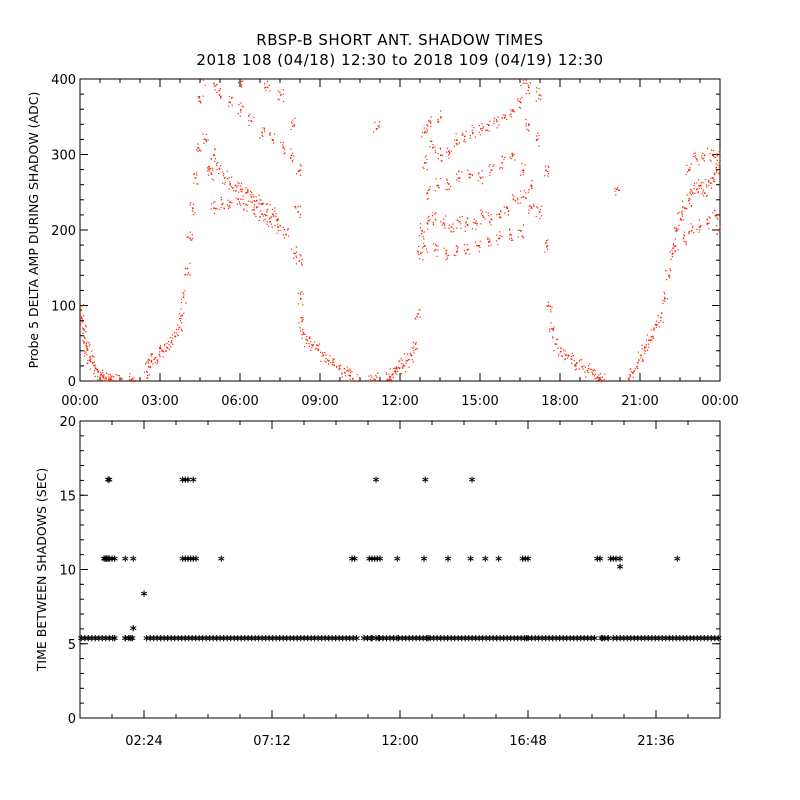  I want to click on x-tick-label: 09:00, so click(319, 401).